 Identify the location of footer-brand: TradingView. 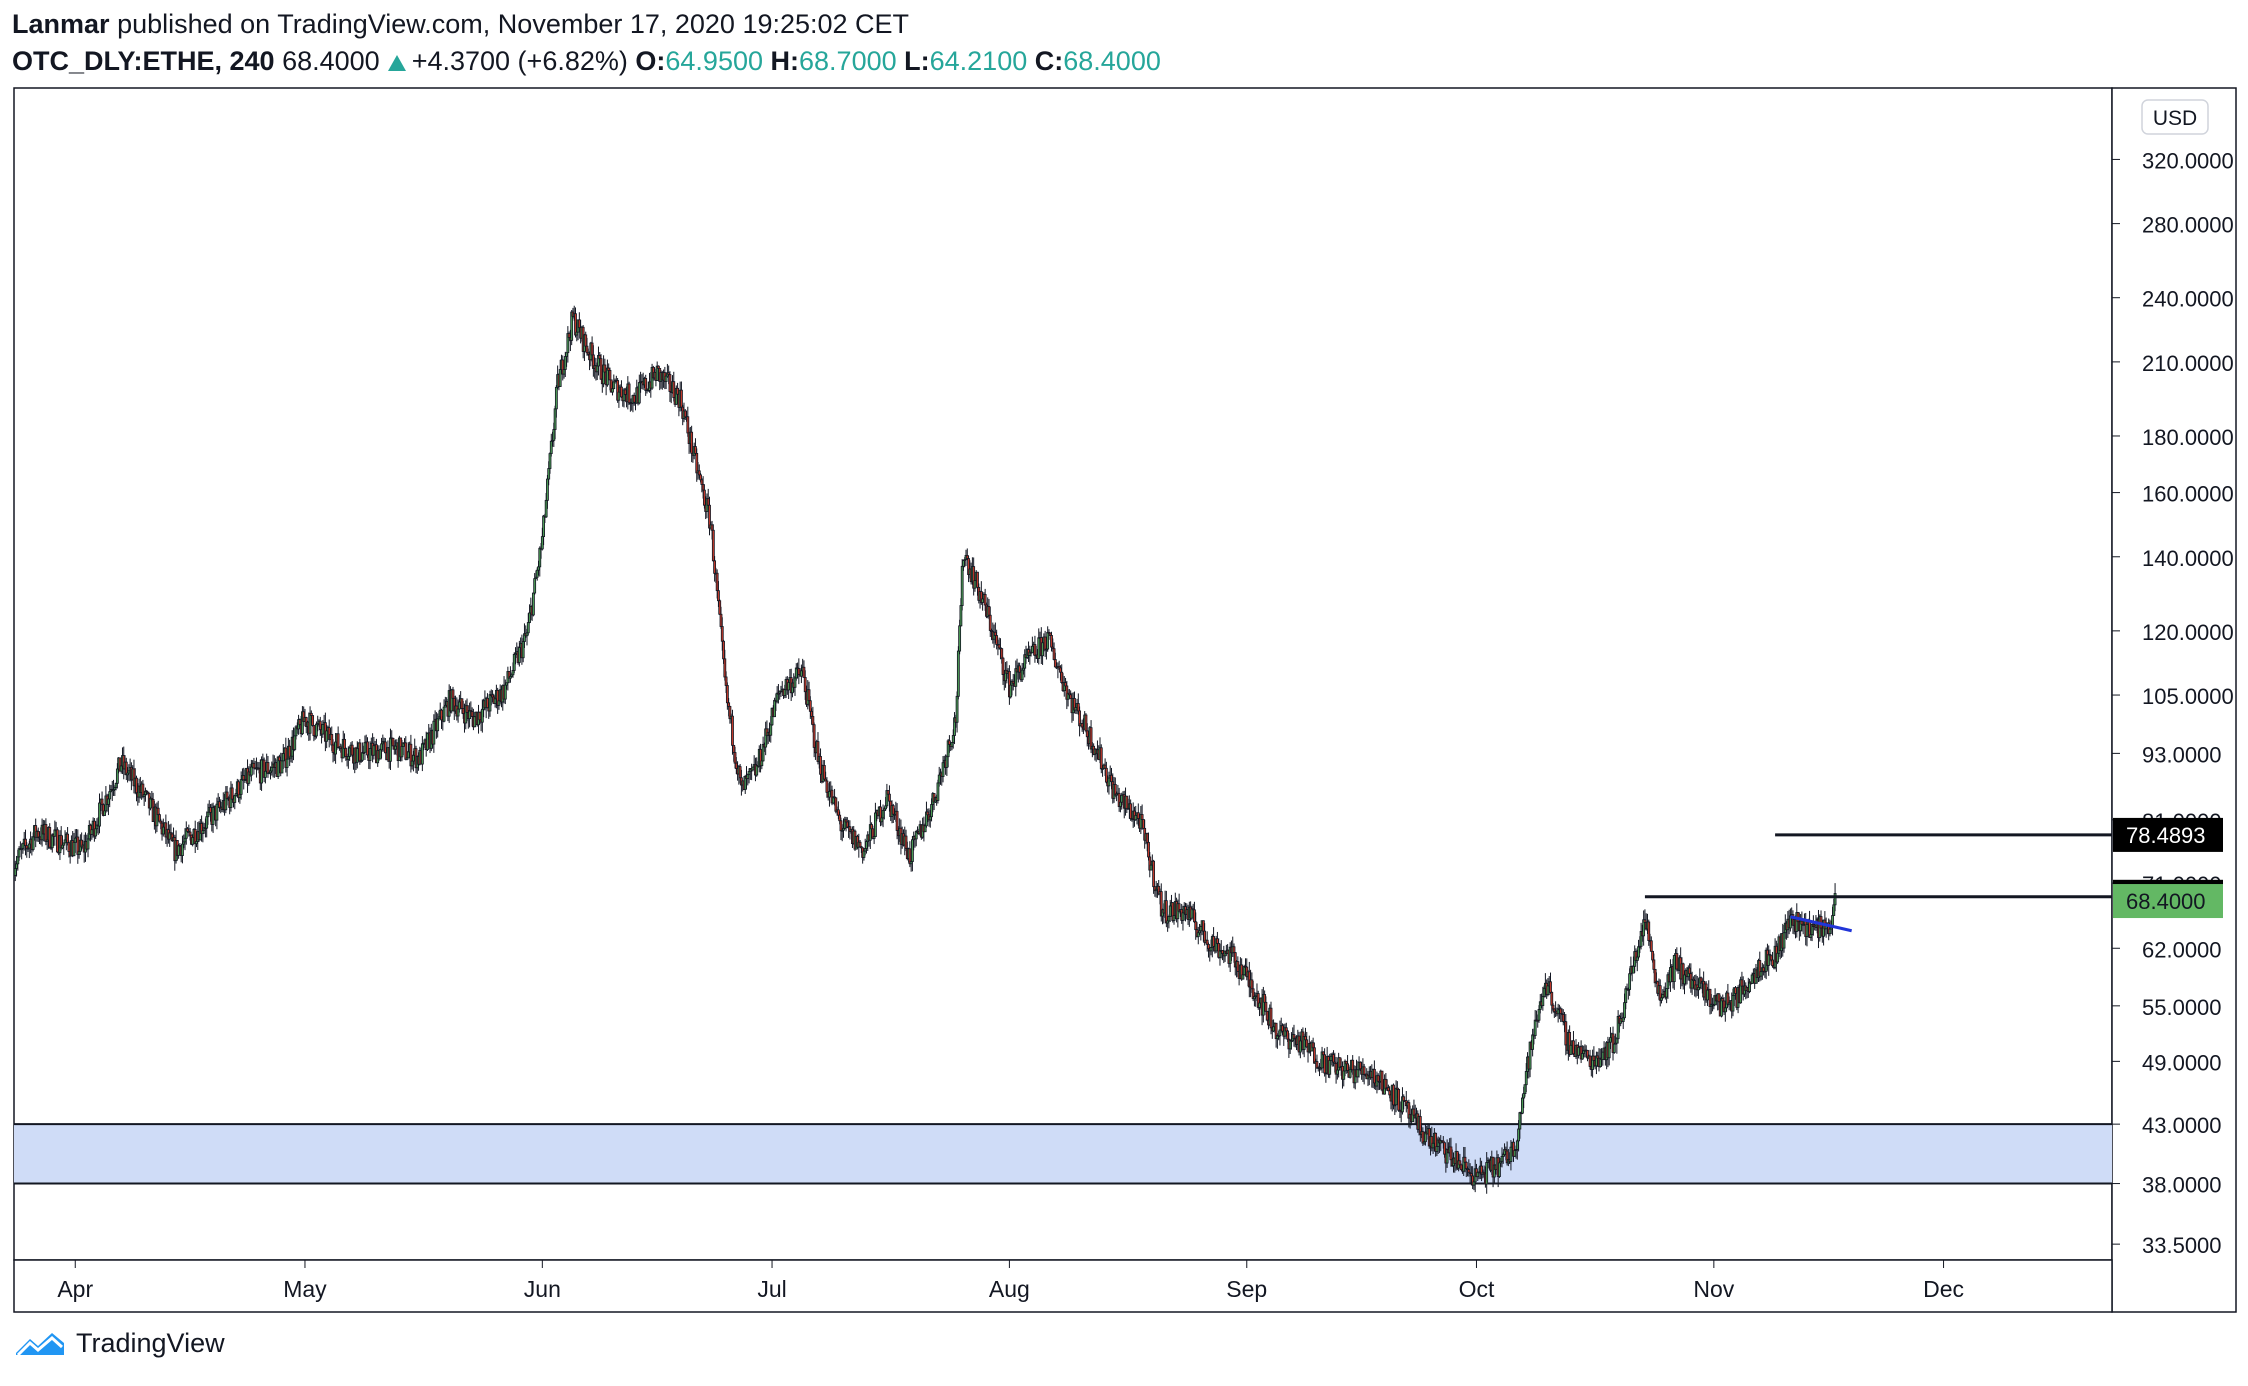
(118, 1343).